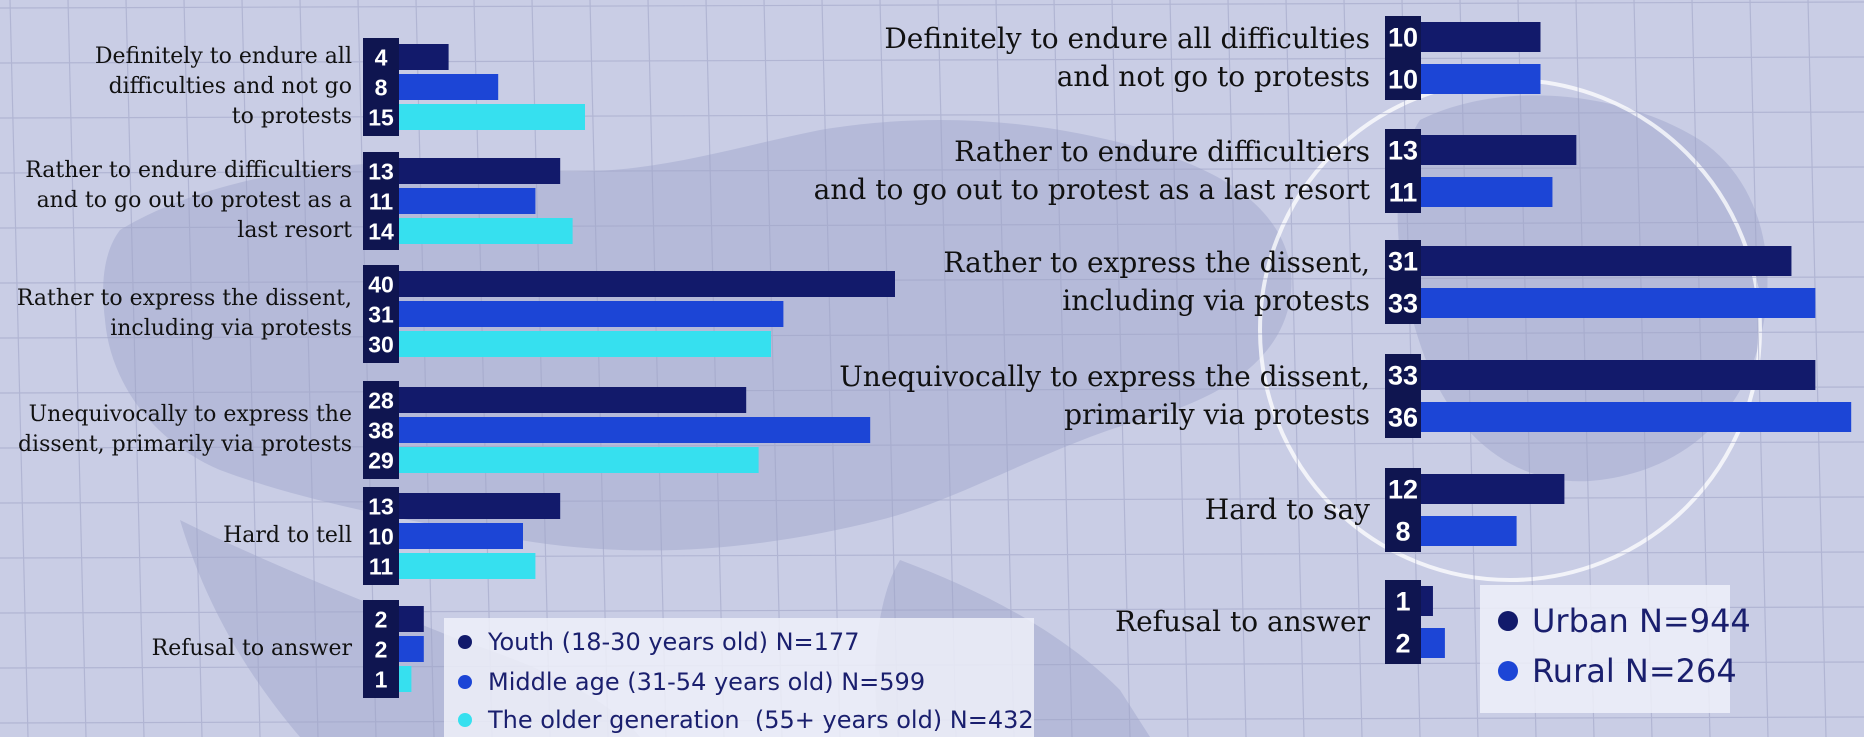  Describe the element at coordinates (1403, 418) in the screenshot. I see `data-label-1-3-1: 36` at that location.